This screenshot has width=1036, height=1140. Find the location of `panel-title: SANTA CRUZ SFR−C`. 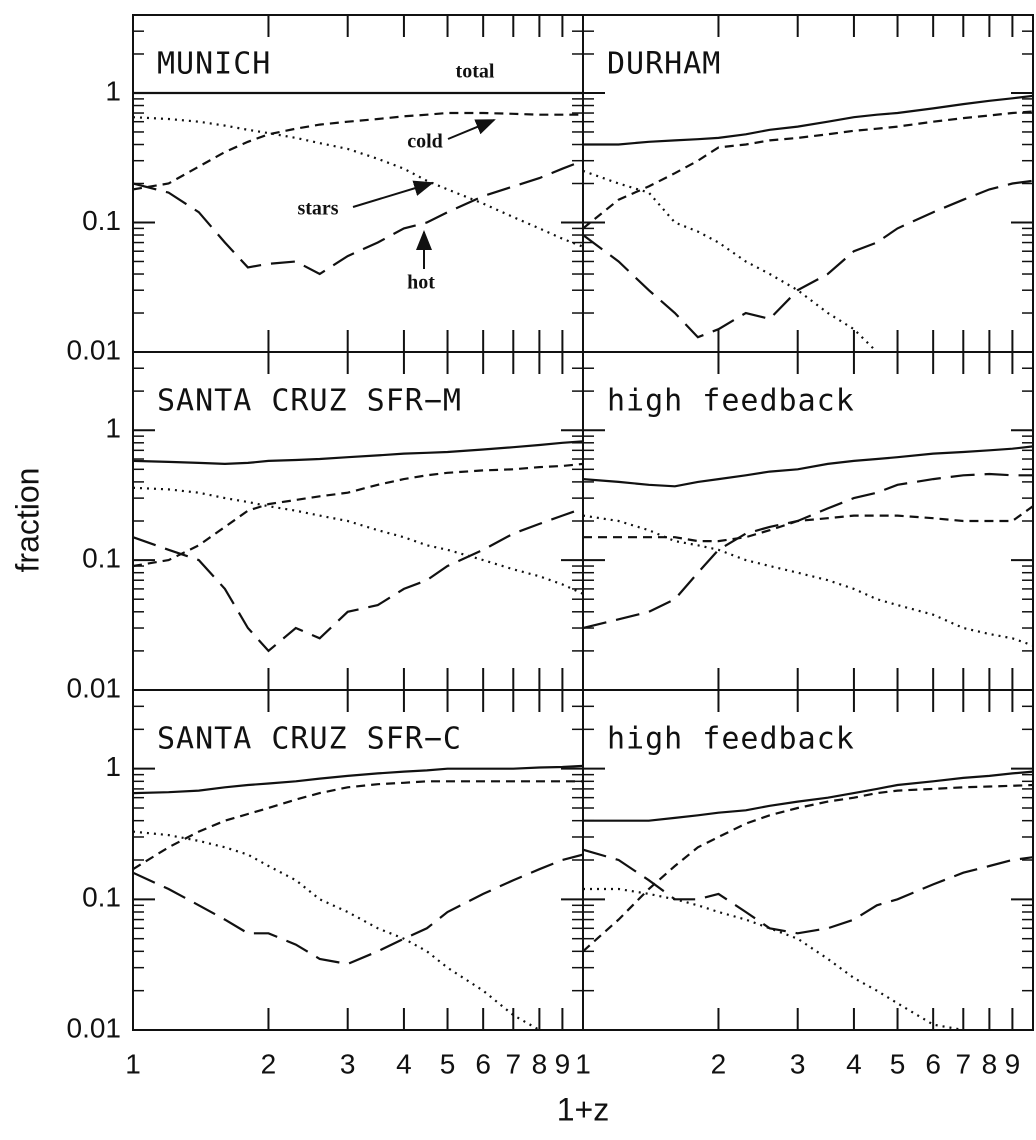

panel-title: SANTA CRUZ SFR−C is located at coordinates (309, 739).